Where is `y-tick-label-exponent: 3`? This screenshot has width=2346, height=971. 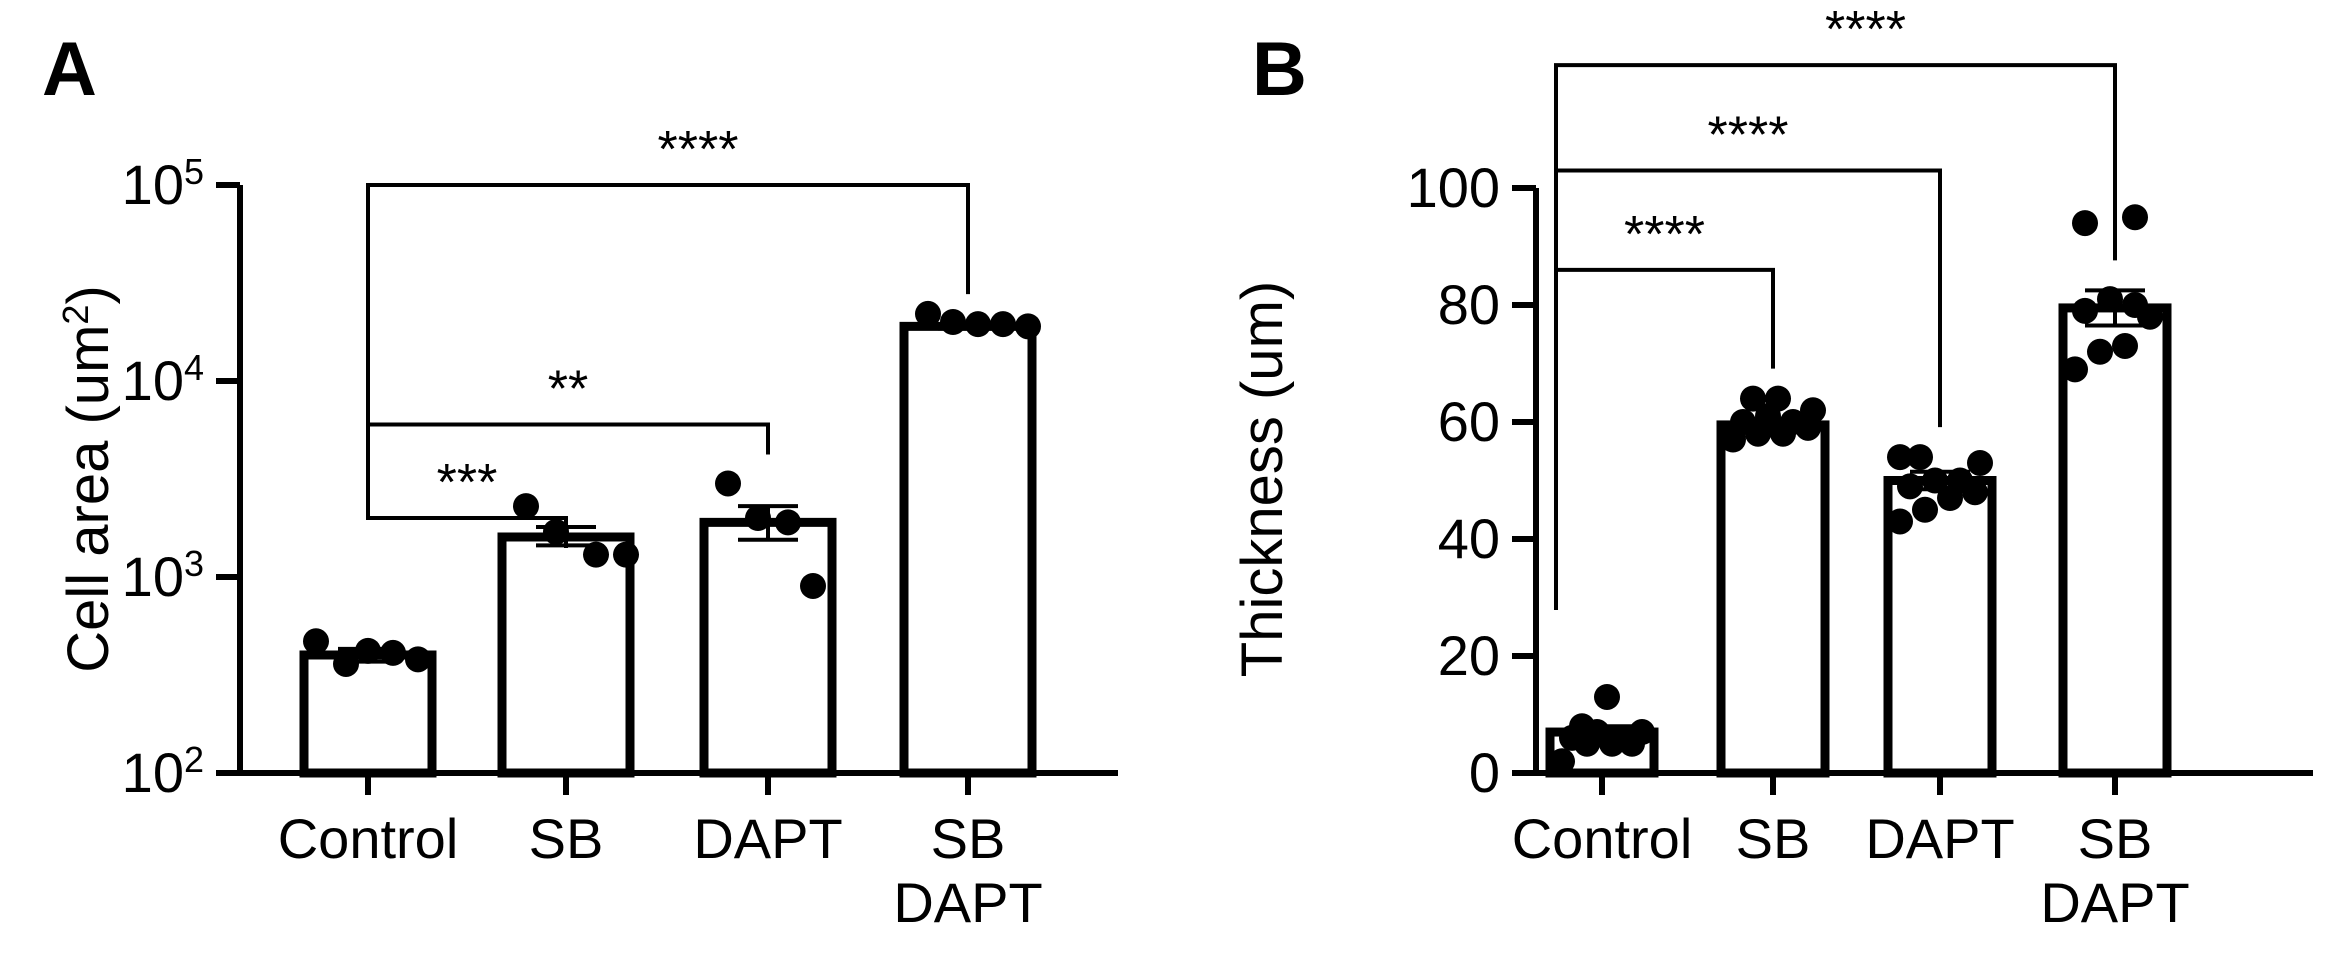 y-tick-label-exponent: 3 is located at coordinates (194, 563).